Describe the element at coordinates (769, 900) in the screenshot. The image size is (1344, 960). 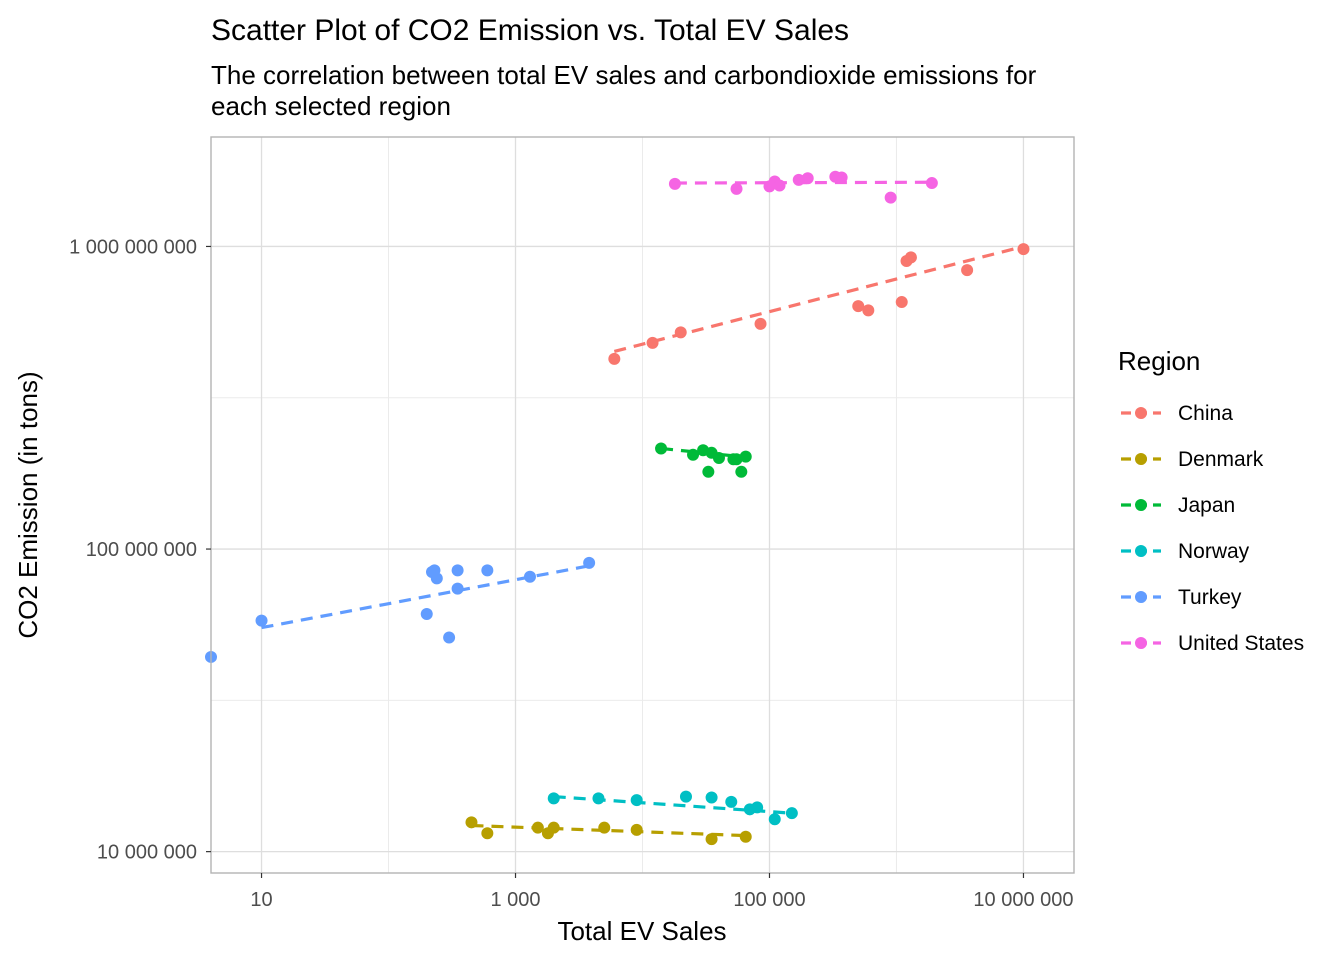
I see `x-tick-label: 100 000` at that location.